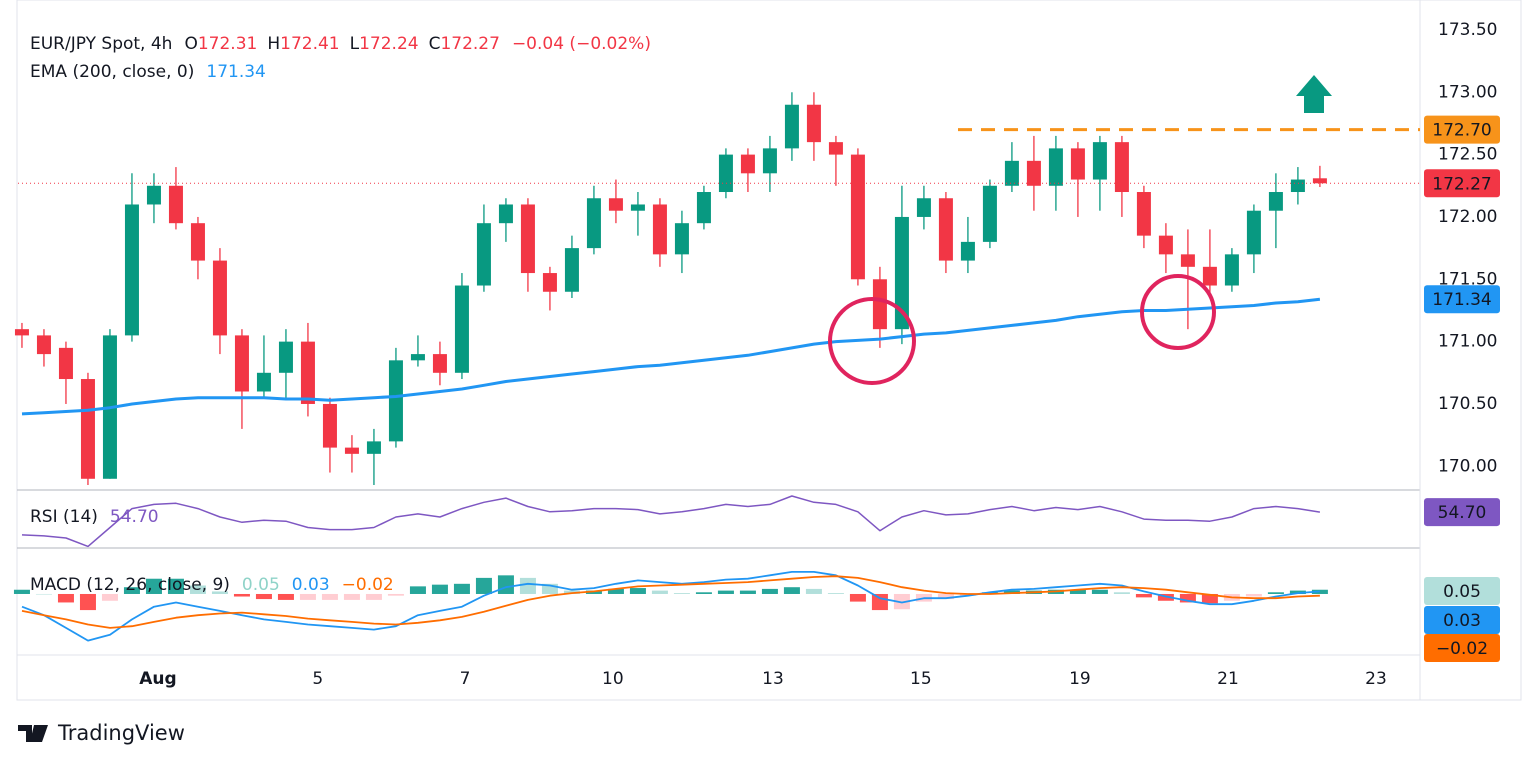  Describe the element at coordinates (435, 44) in the screenshot. I see `ohlc-label: C` at that location.